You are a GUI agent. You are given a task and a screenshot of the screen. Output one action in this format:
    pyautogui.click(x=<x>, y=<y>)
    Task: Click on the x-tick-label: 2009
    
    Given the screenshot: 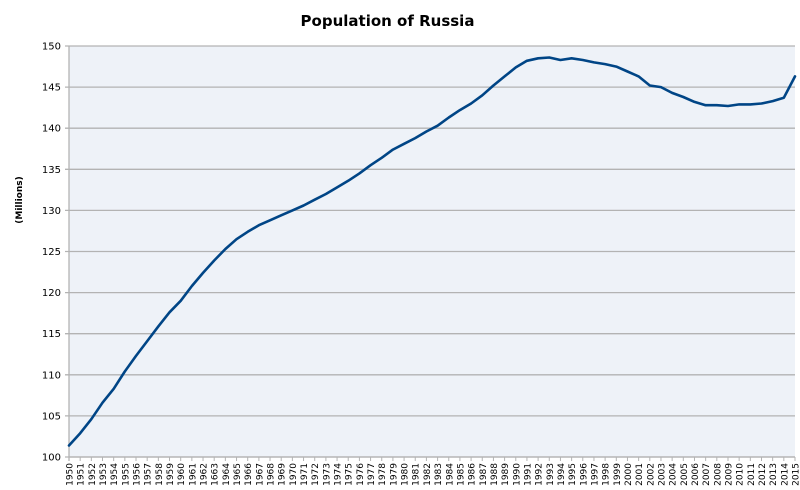 What is the action you would take?
    pyautogui.click(x=729, y=474)
    